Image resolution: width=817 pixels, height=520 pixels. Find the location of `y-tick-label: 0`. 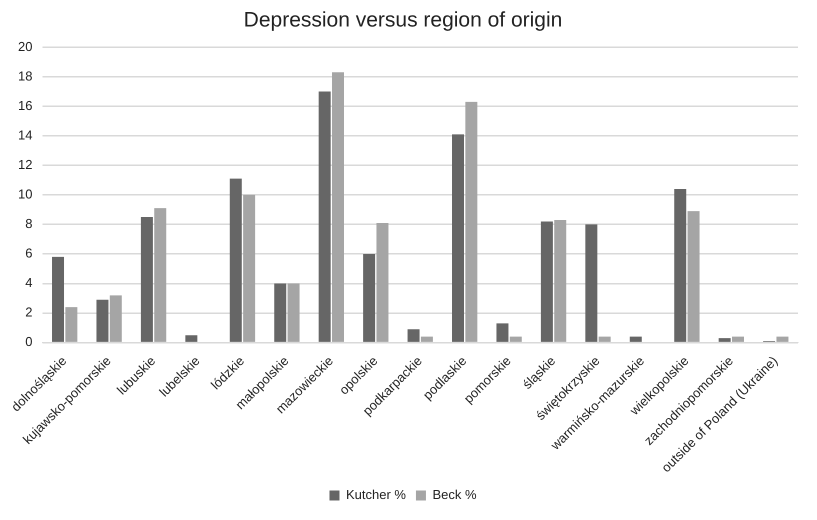

y-tick-label: 0 is located at coordinates (28, 342).